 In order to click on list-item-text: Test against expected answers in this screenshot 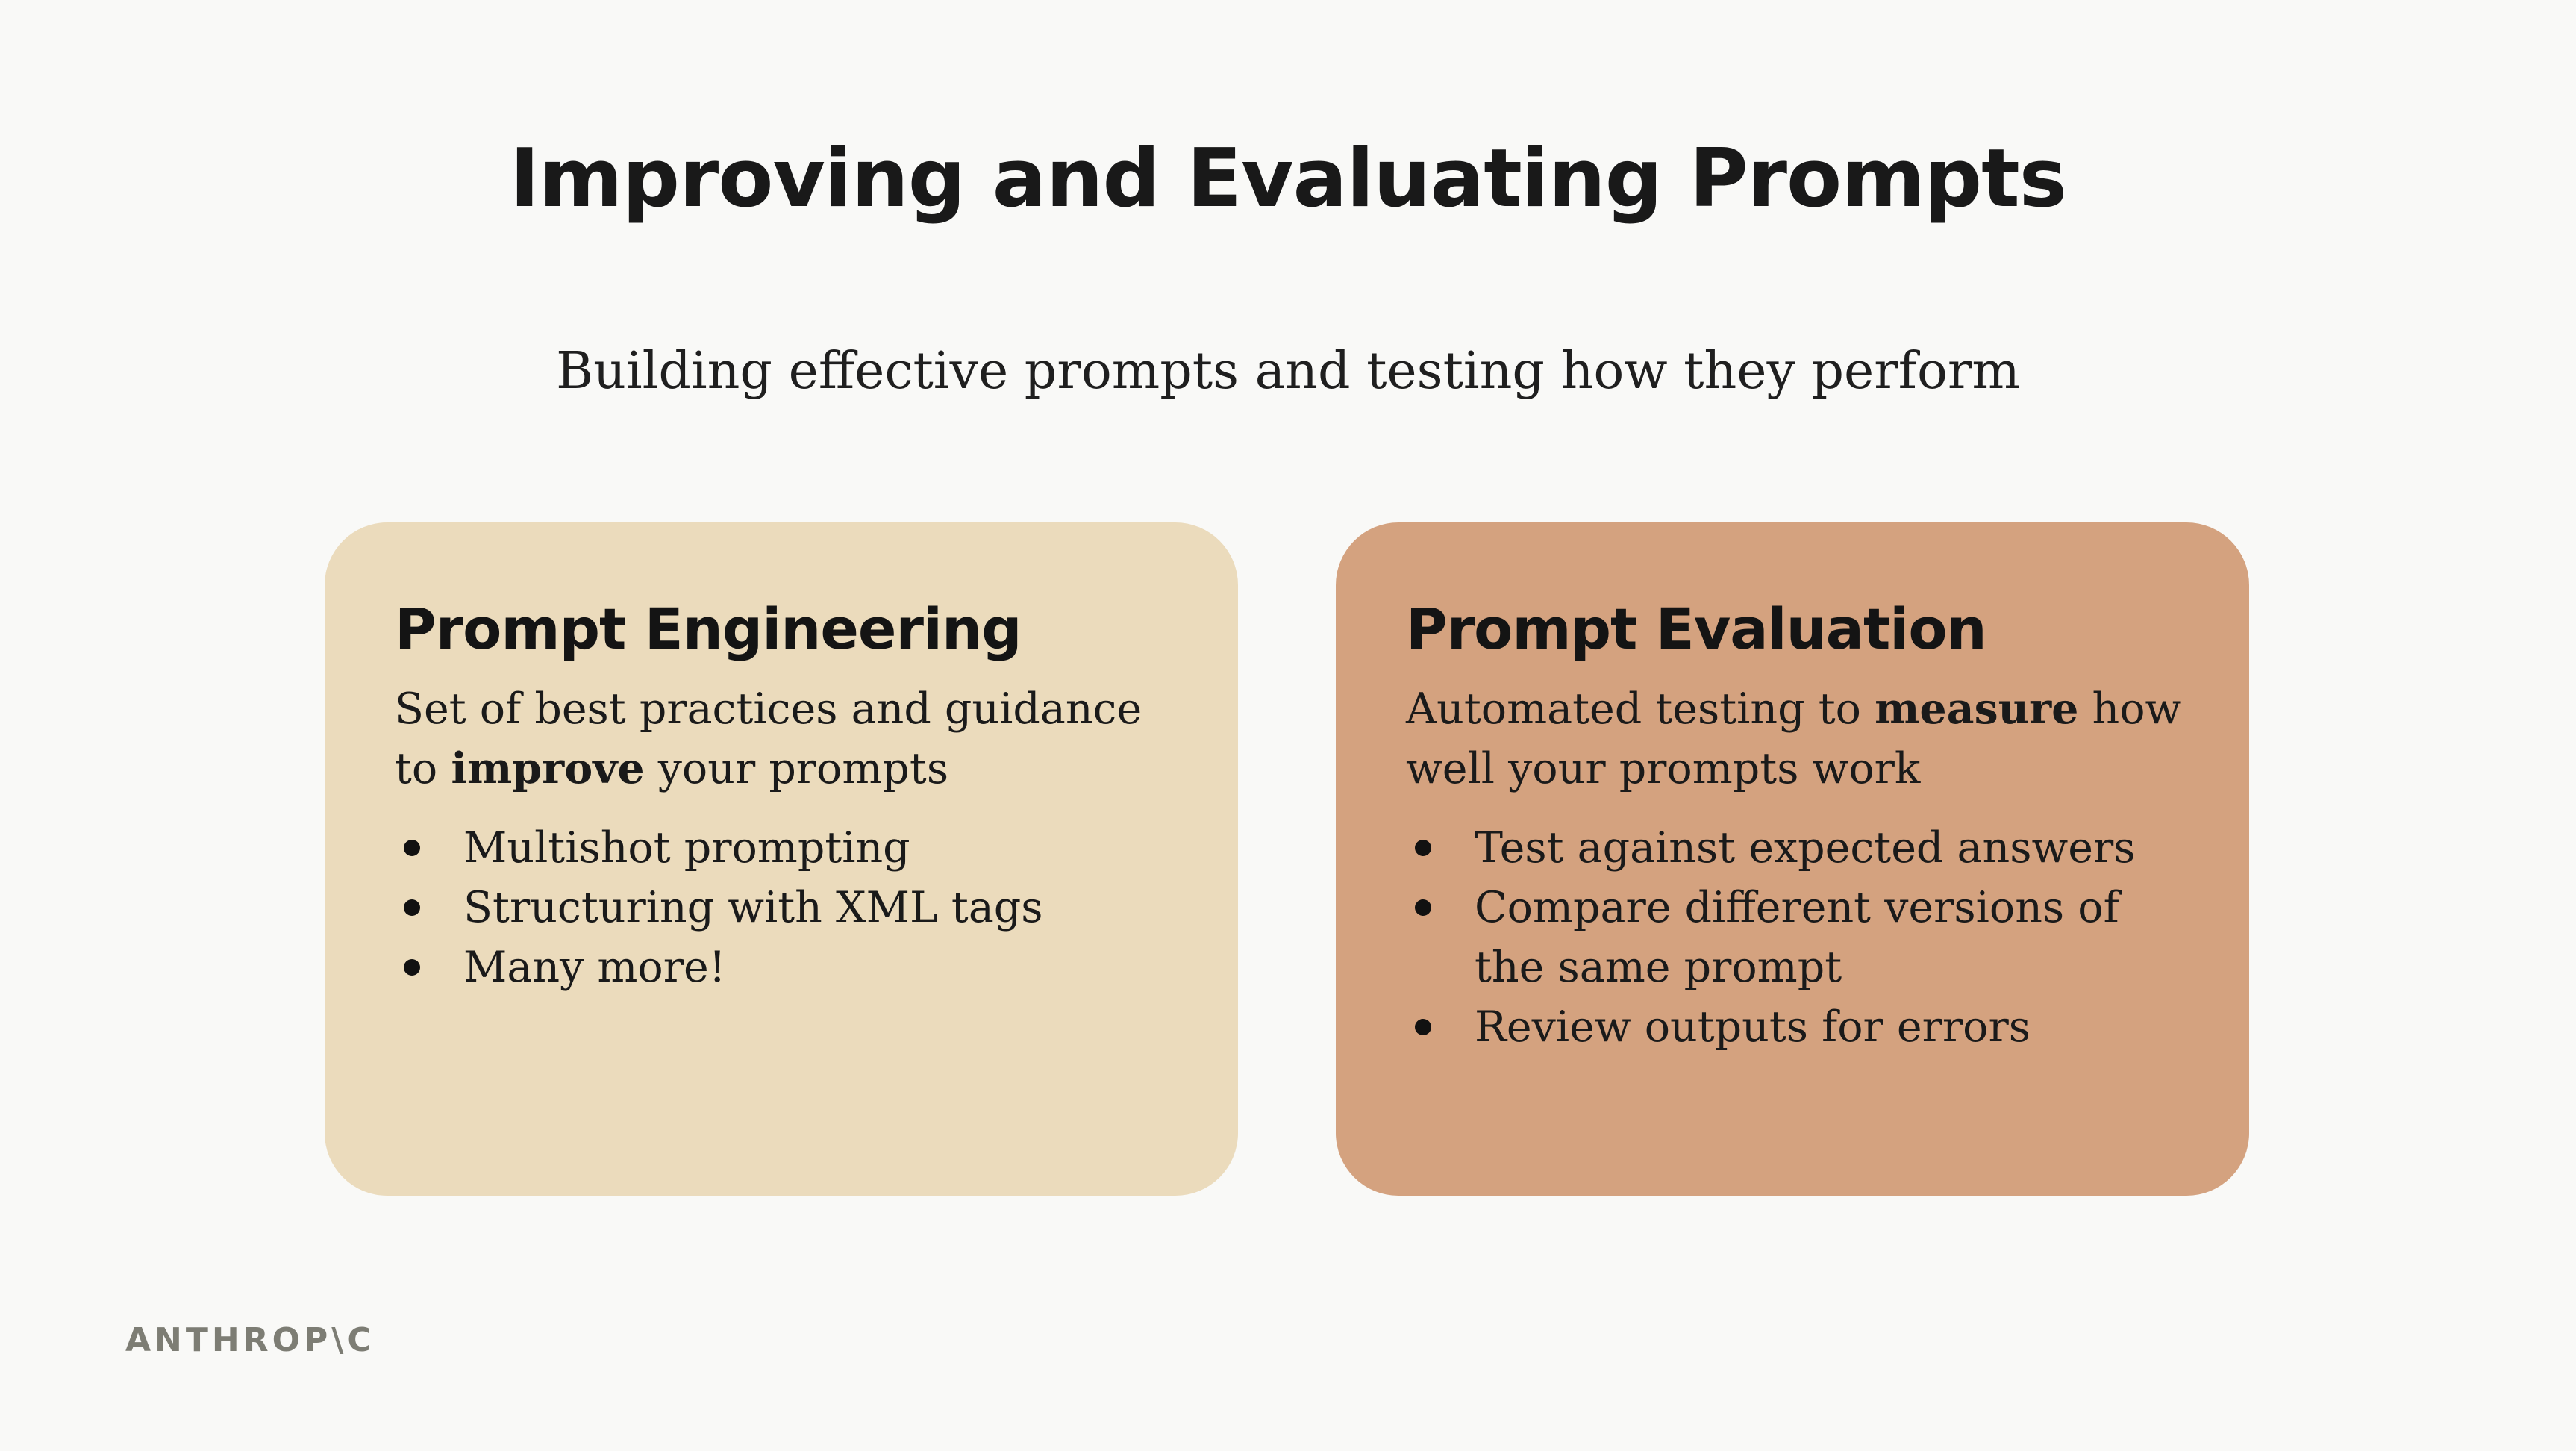, I will do `click(1805, 848)`.